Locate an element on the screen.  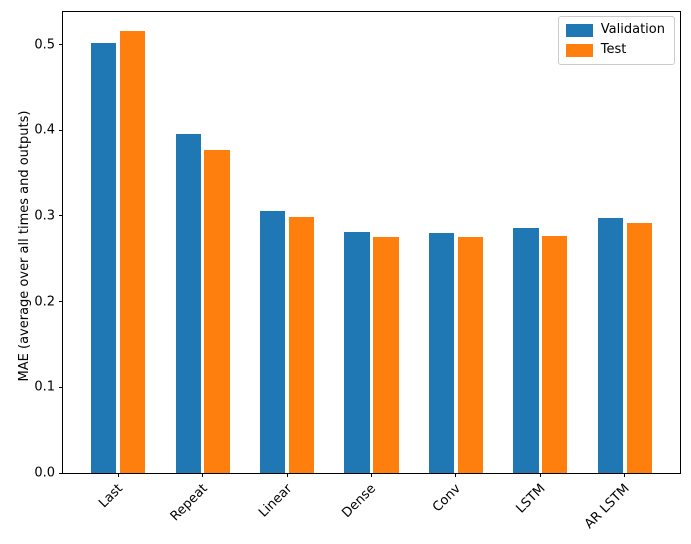
bar-test-last is located at coordinates (132, 251).